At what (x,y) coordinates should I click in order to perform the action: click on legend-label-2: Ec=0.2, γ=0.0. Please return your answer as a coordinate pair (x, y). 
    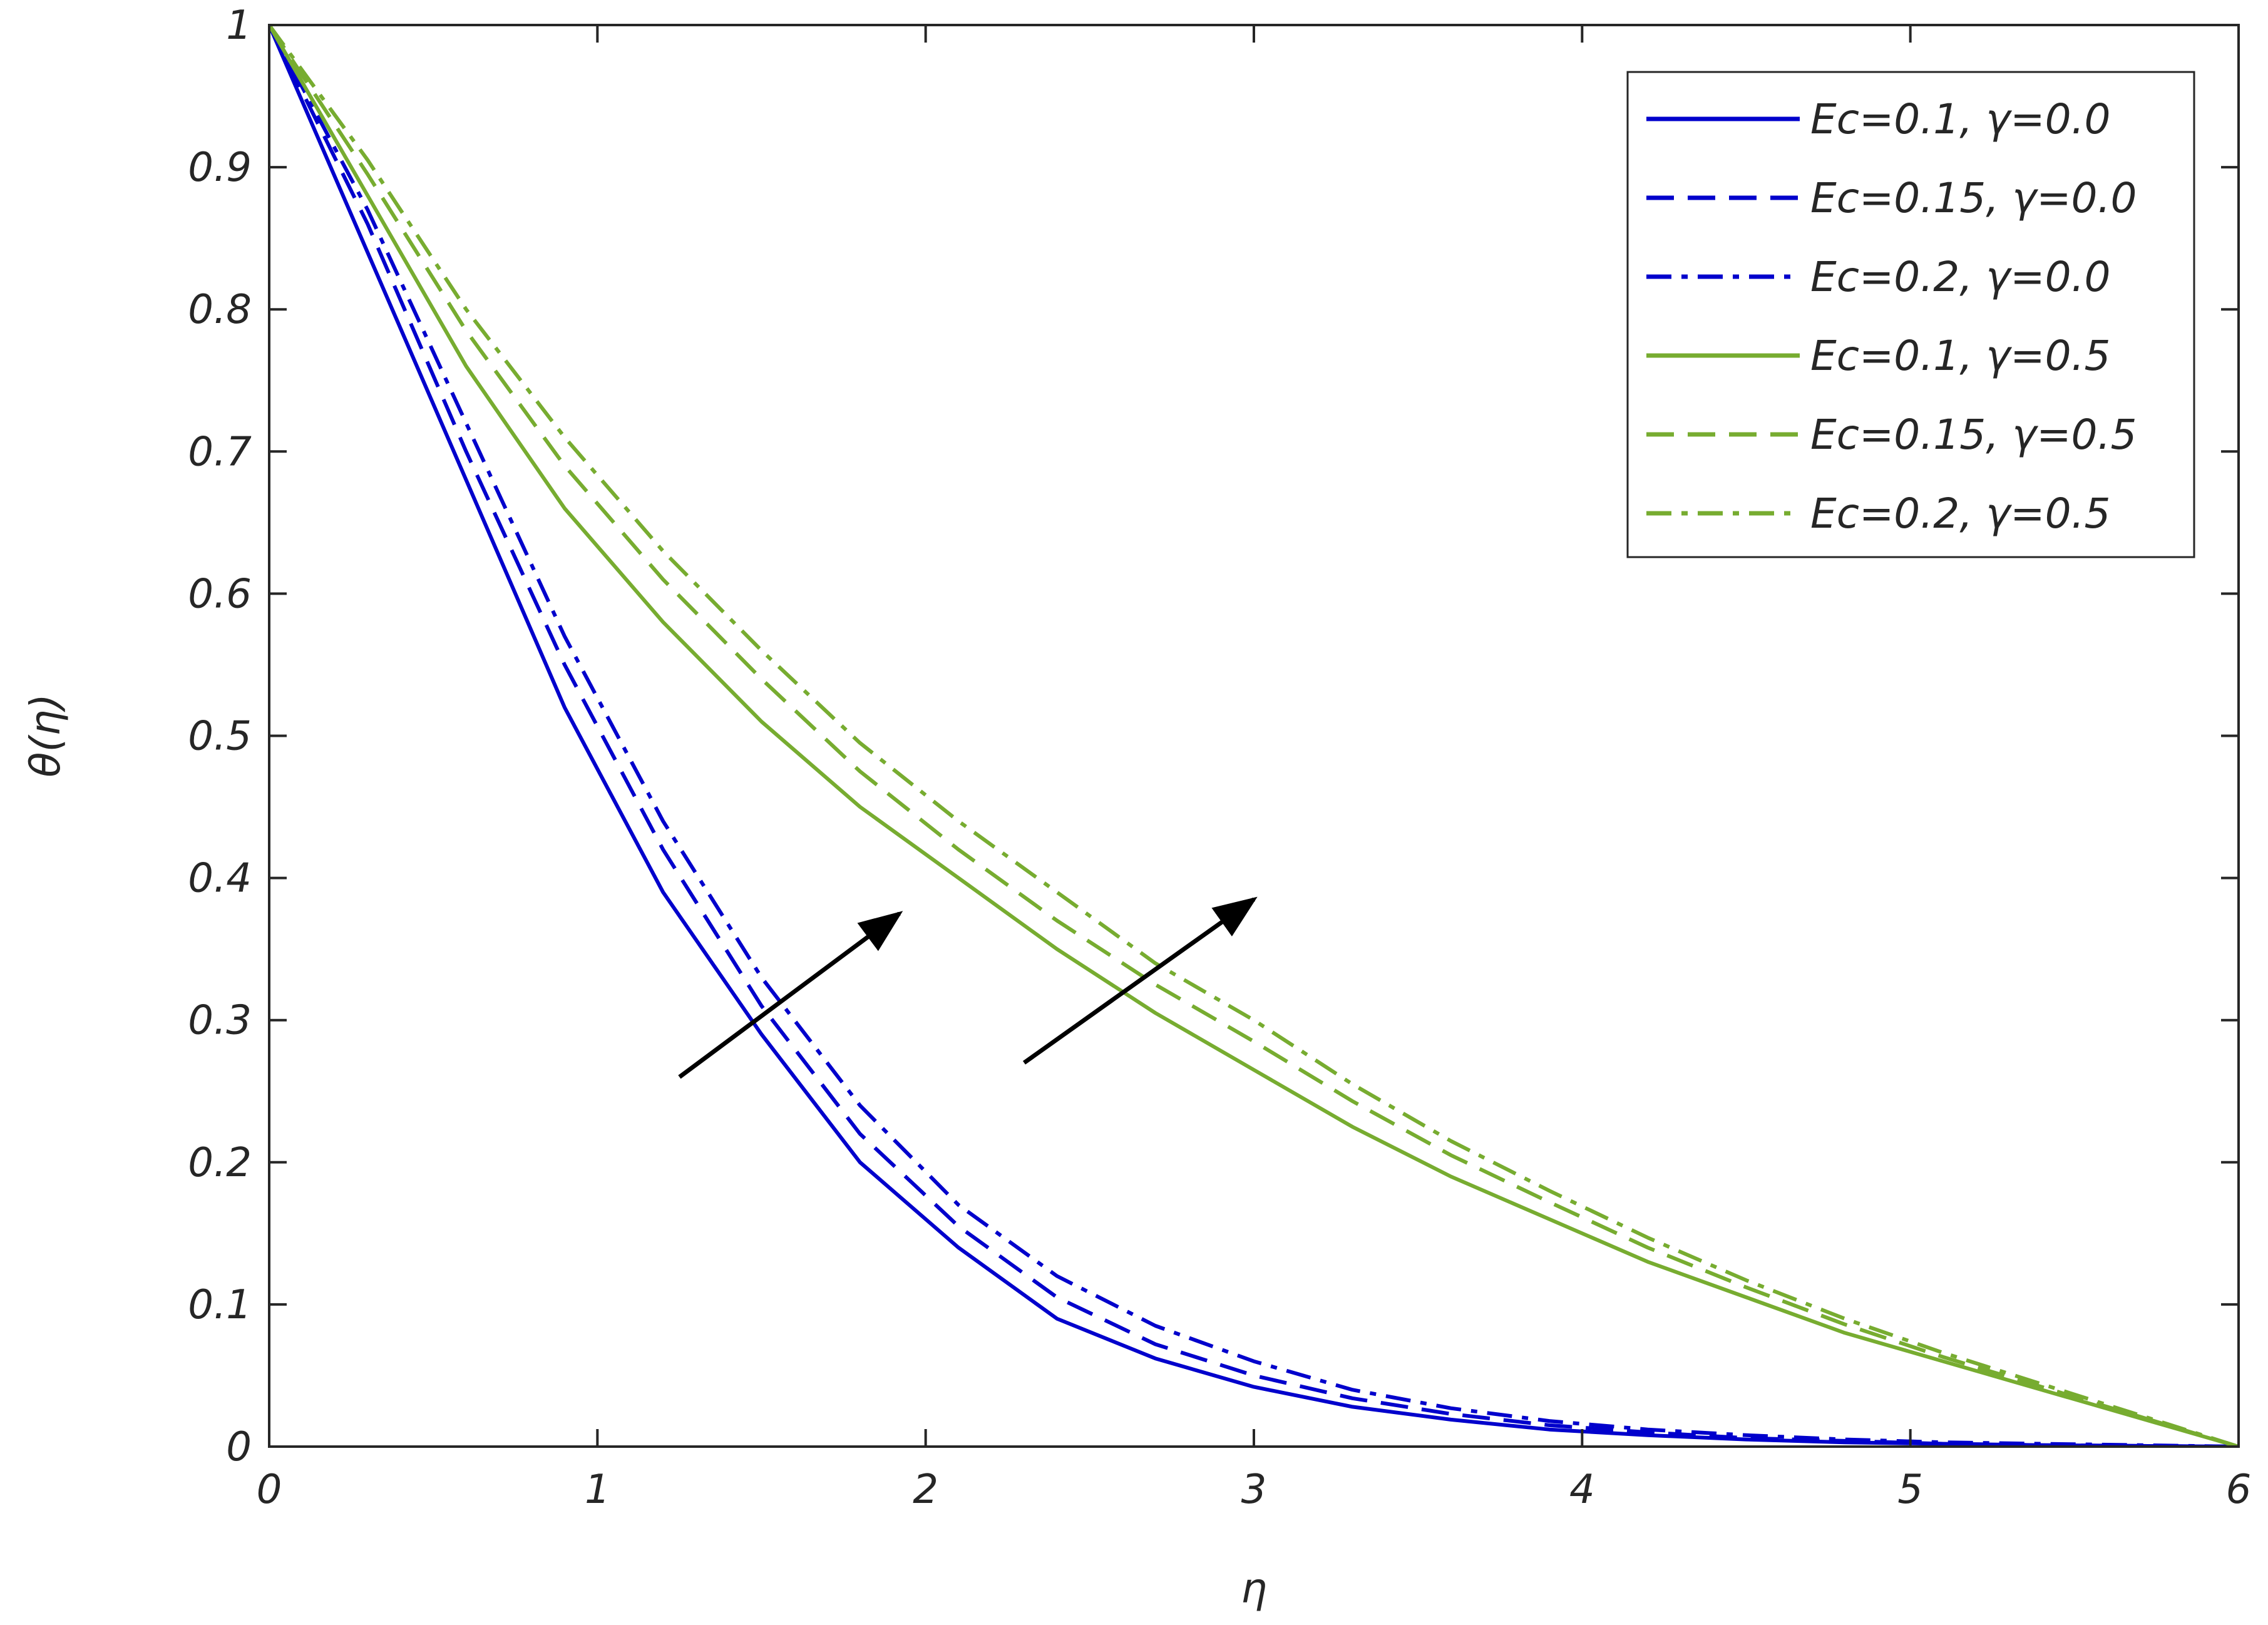
    Looking at the image, I should click on (1960, 277).